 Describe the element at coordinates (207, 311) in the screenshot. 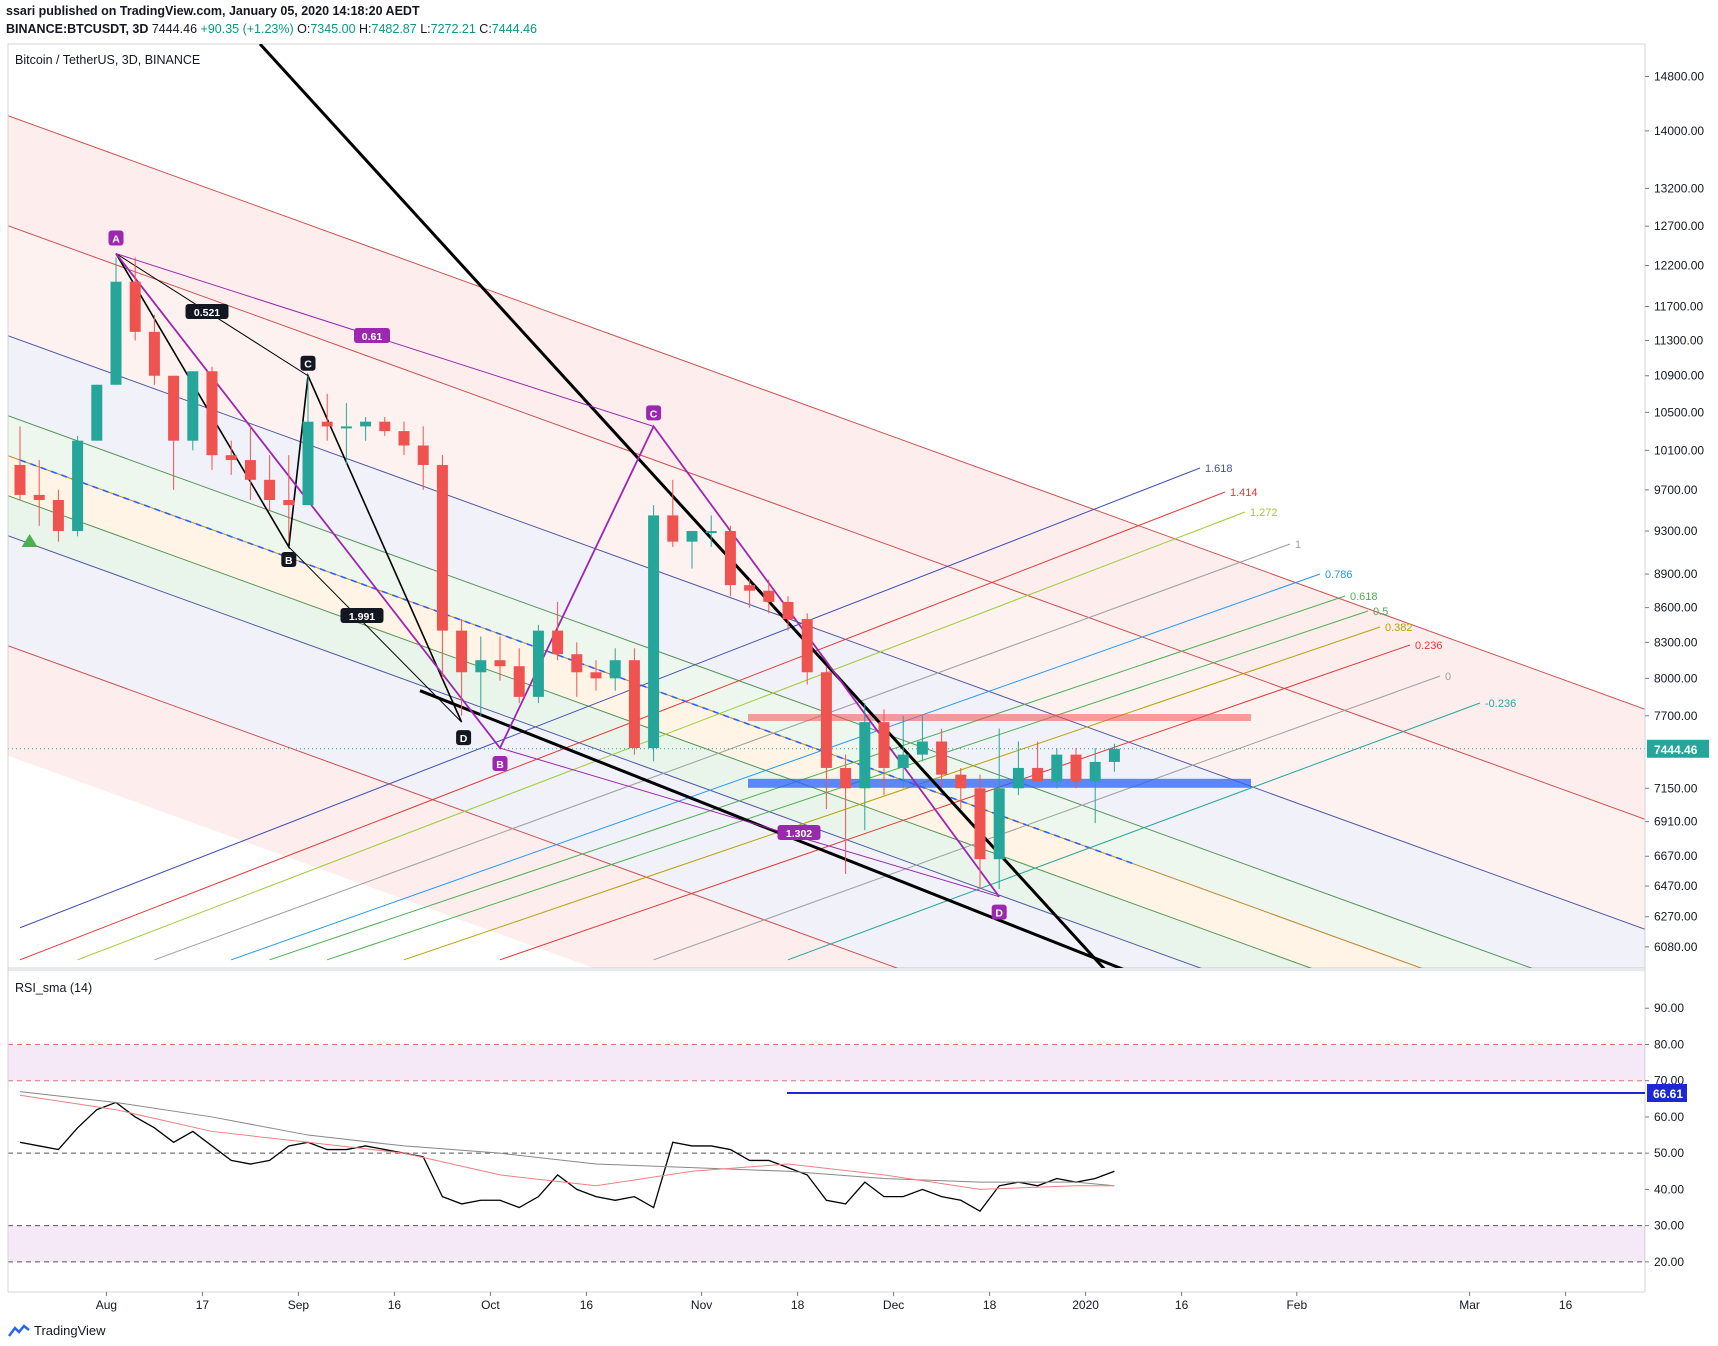

I see `abcd-ratio-label: 0.521` at that location.